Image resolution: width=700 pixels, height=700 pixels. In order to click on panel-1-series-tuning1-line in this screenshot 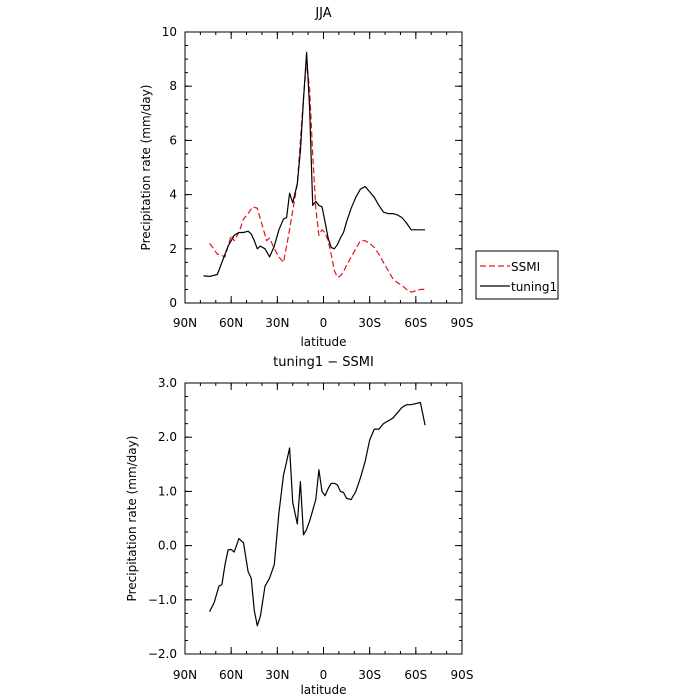, I will do `click(314, 164)`.